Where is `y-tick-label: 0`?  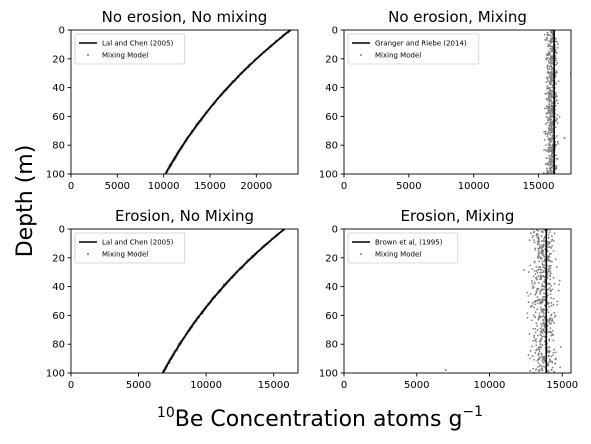
y-tick-label: 0 is located at coordinates (335, 31).